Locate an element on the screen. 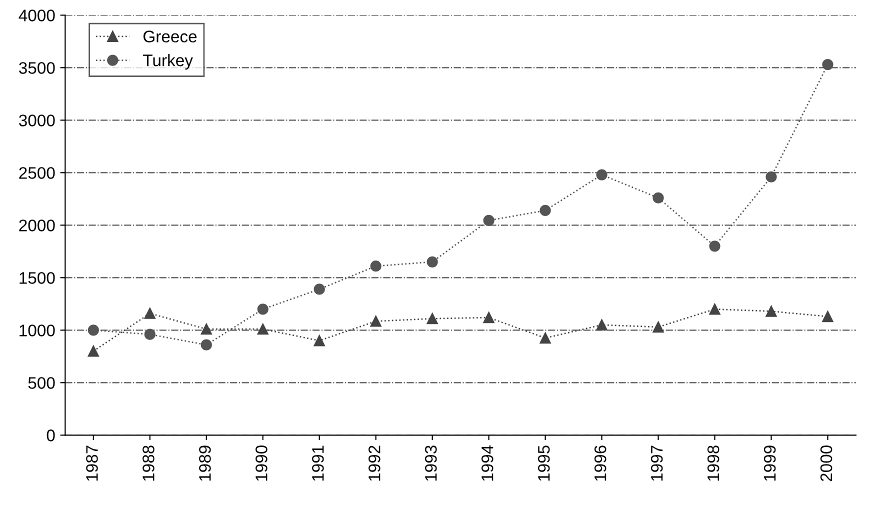 The height and width of the screenshot is (506, 869). x-tick-label: 1991 is located at coordinates (318, 463).